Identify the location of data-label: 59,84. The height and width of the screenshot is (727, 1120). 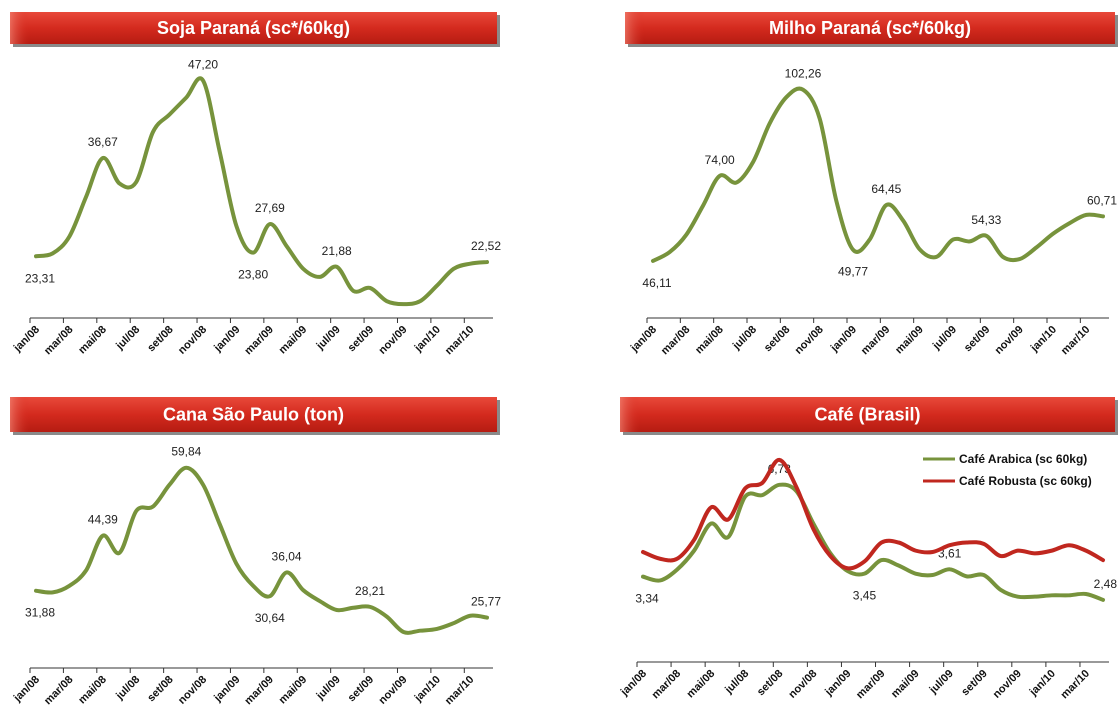
(186, 452).